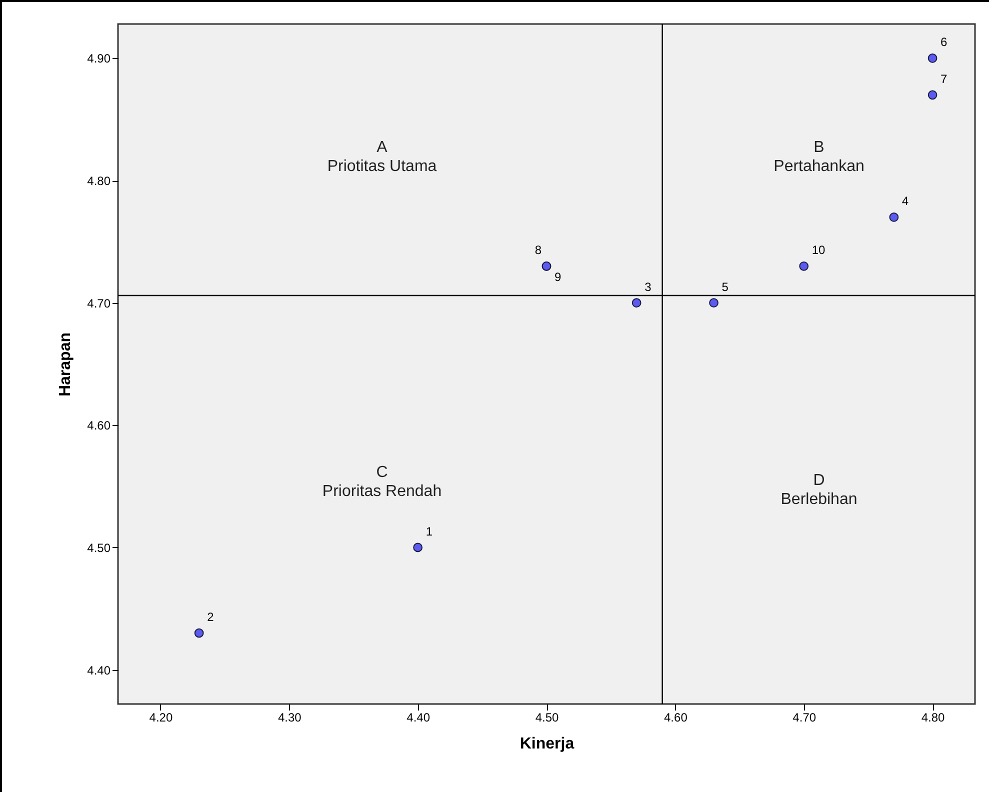 This screenshot has width=989, height=792. What do you see at coordinates (933, 717) in the screenshot?
I see `x-tick-label: 4.80` at bounding box center [933, 717].